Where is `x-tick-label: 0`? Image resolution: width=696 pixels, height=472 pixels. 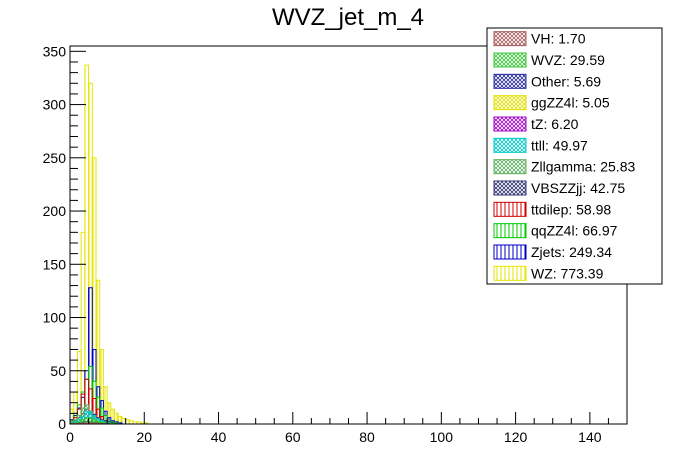
x-tick-label: 0 is located at coordinates (70, 437).